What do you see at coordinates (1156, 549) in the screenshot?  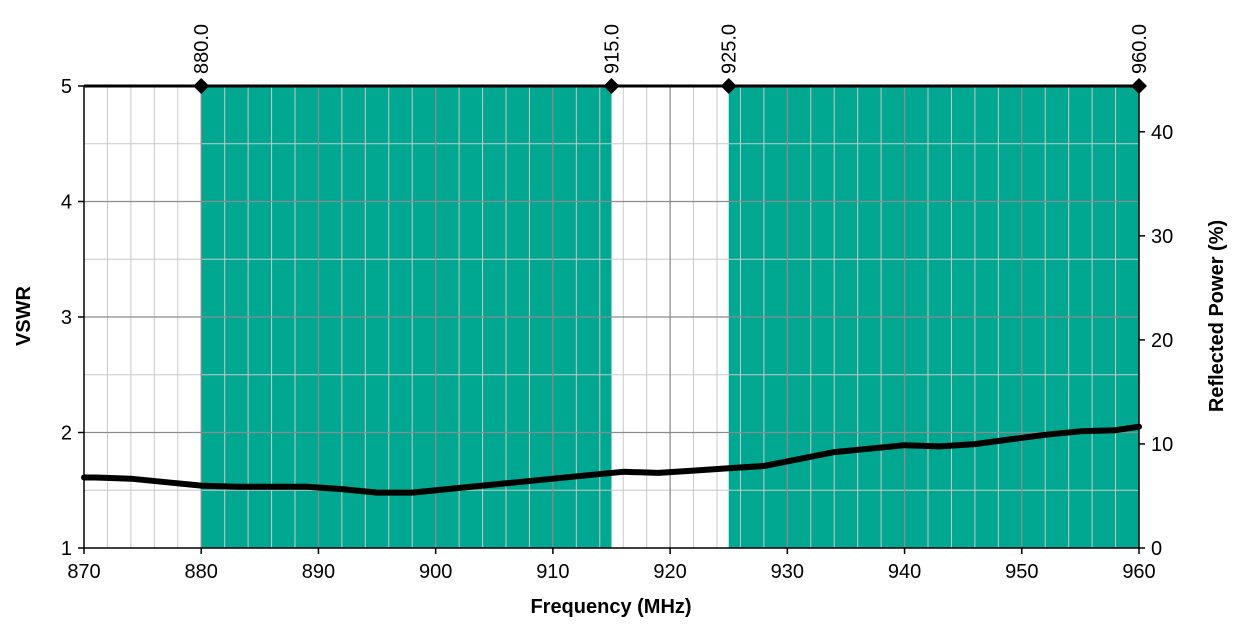 I see `y2-tick-label: 0` at bounding box center [1156, 549].